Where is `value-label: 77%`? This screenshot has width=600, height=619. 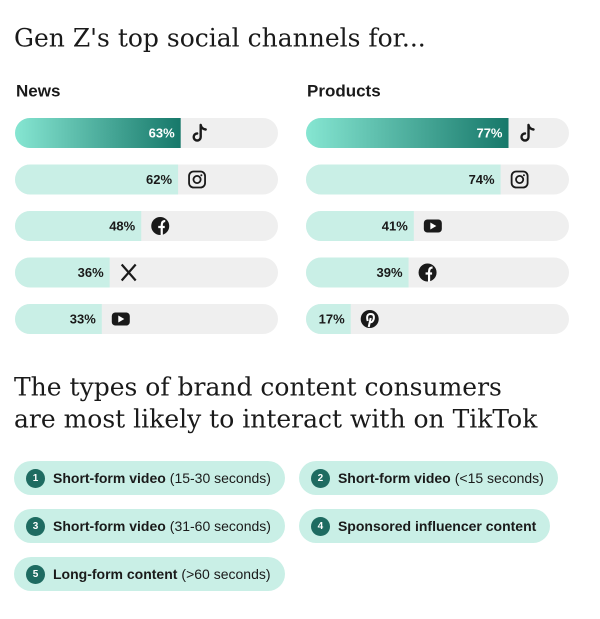
value-label: 77% is located at coordinates (489, 132).